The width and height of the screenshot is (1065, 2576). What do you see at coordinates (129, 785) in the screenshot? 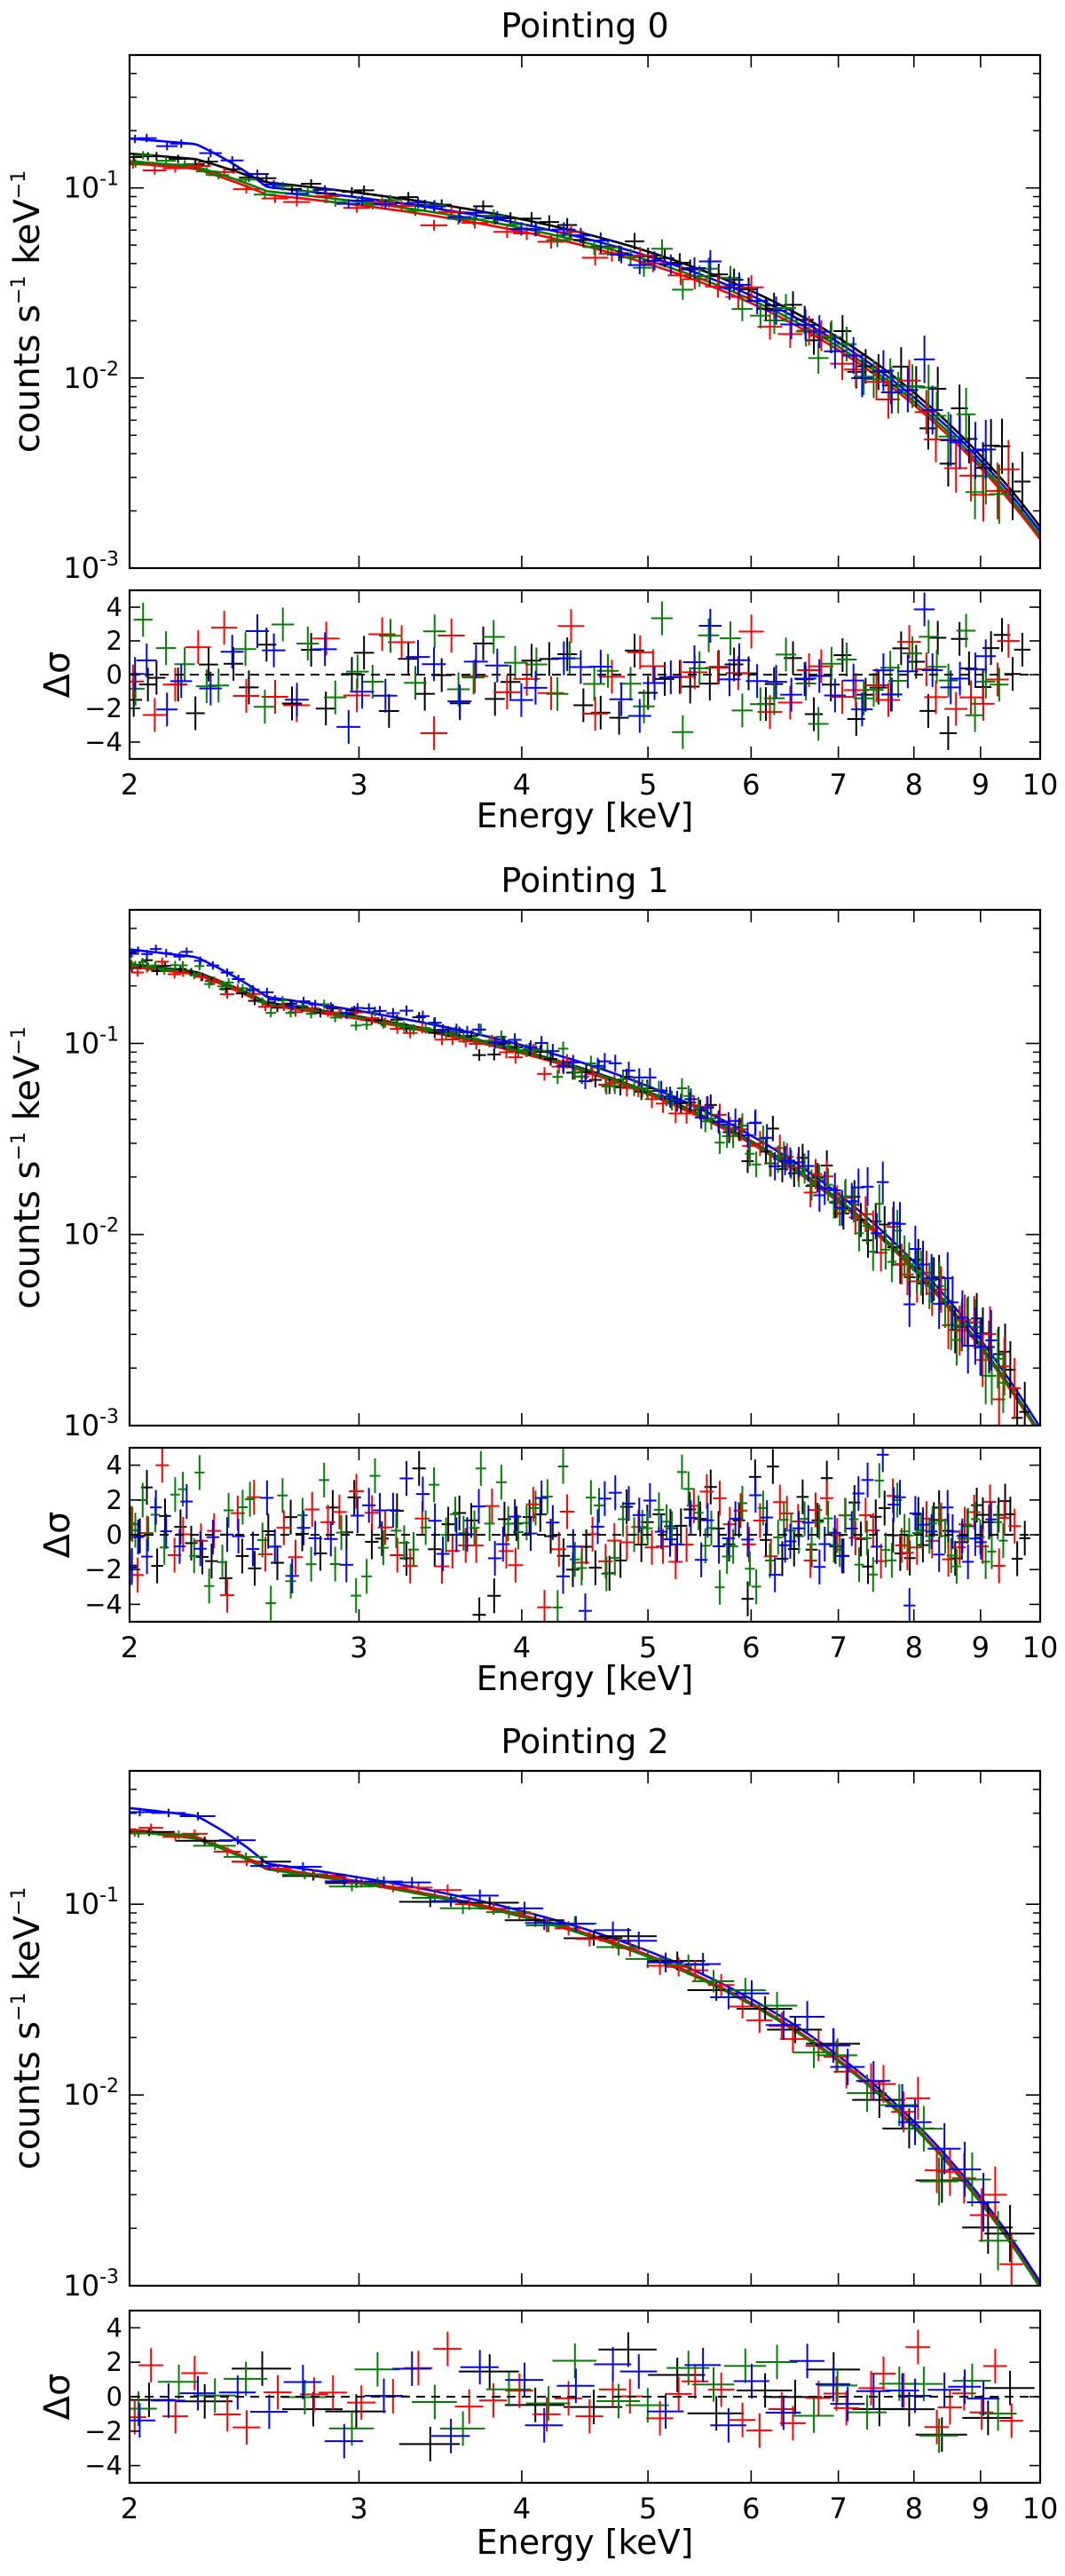
I see `pointing-0-xtick-label: 2` at bounding box center [129, 785].